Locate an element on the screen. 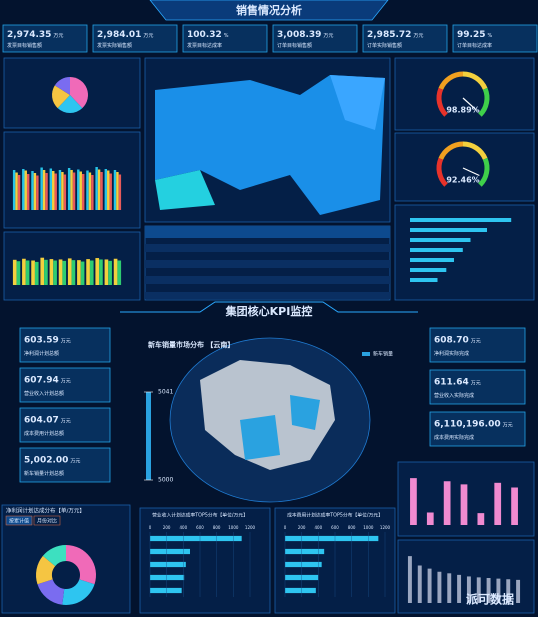 The image size is (538, 617). kpi-unit: % is located at coordinates (489, 36).